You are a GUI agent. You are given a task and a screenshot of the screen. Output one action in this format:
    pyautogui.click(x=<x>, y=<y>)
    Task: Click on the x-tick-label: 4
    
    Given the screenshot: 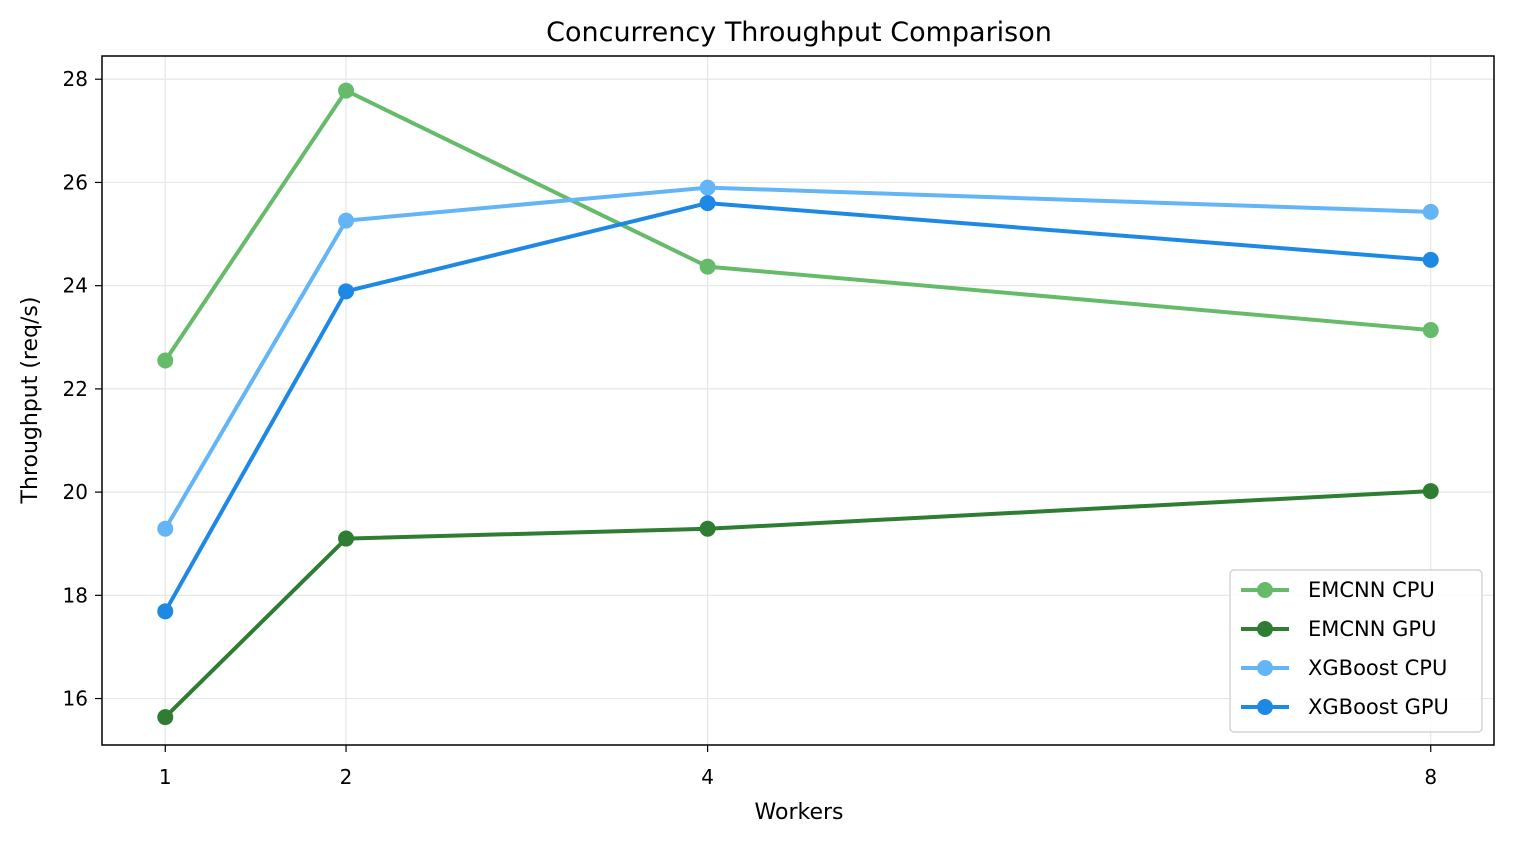 What is the action you would take?
    pyautogui.click(x=707, y=777)
    